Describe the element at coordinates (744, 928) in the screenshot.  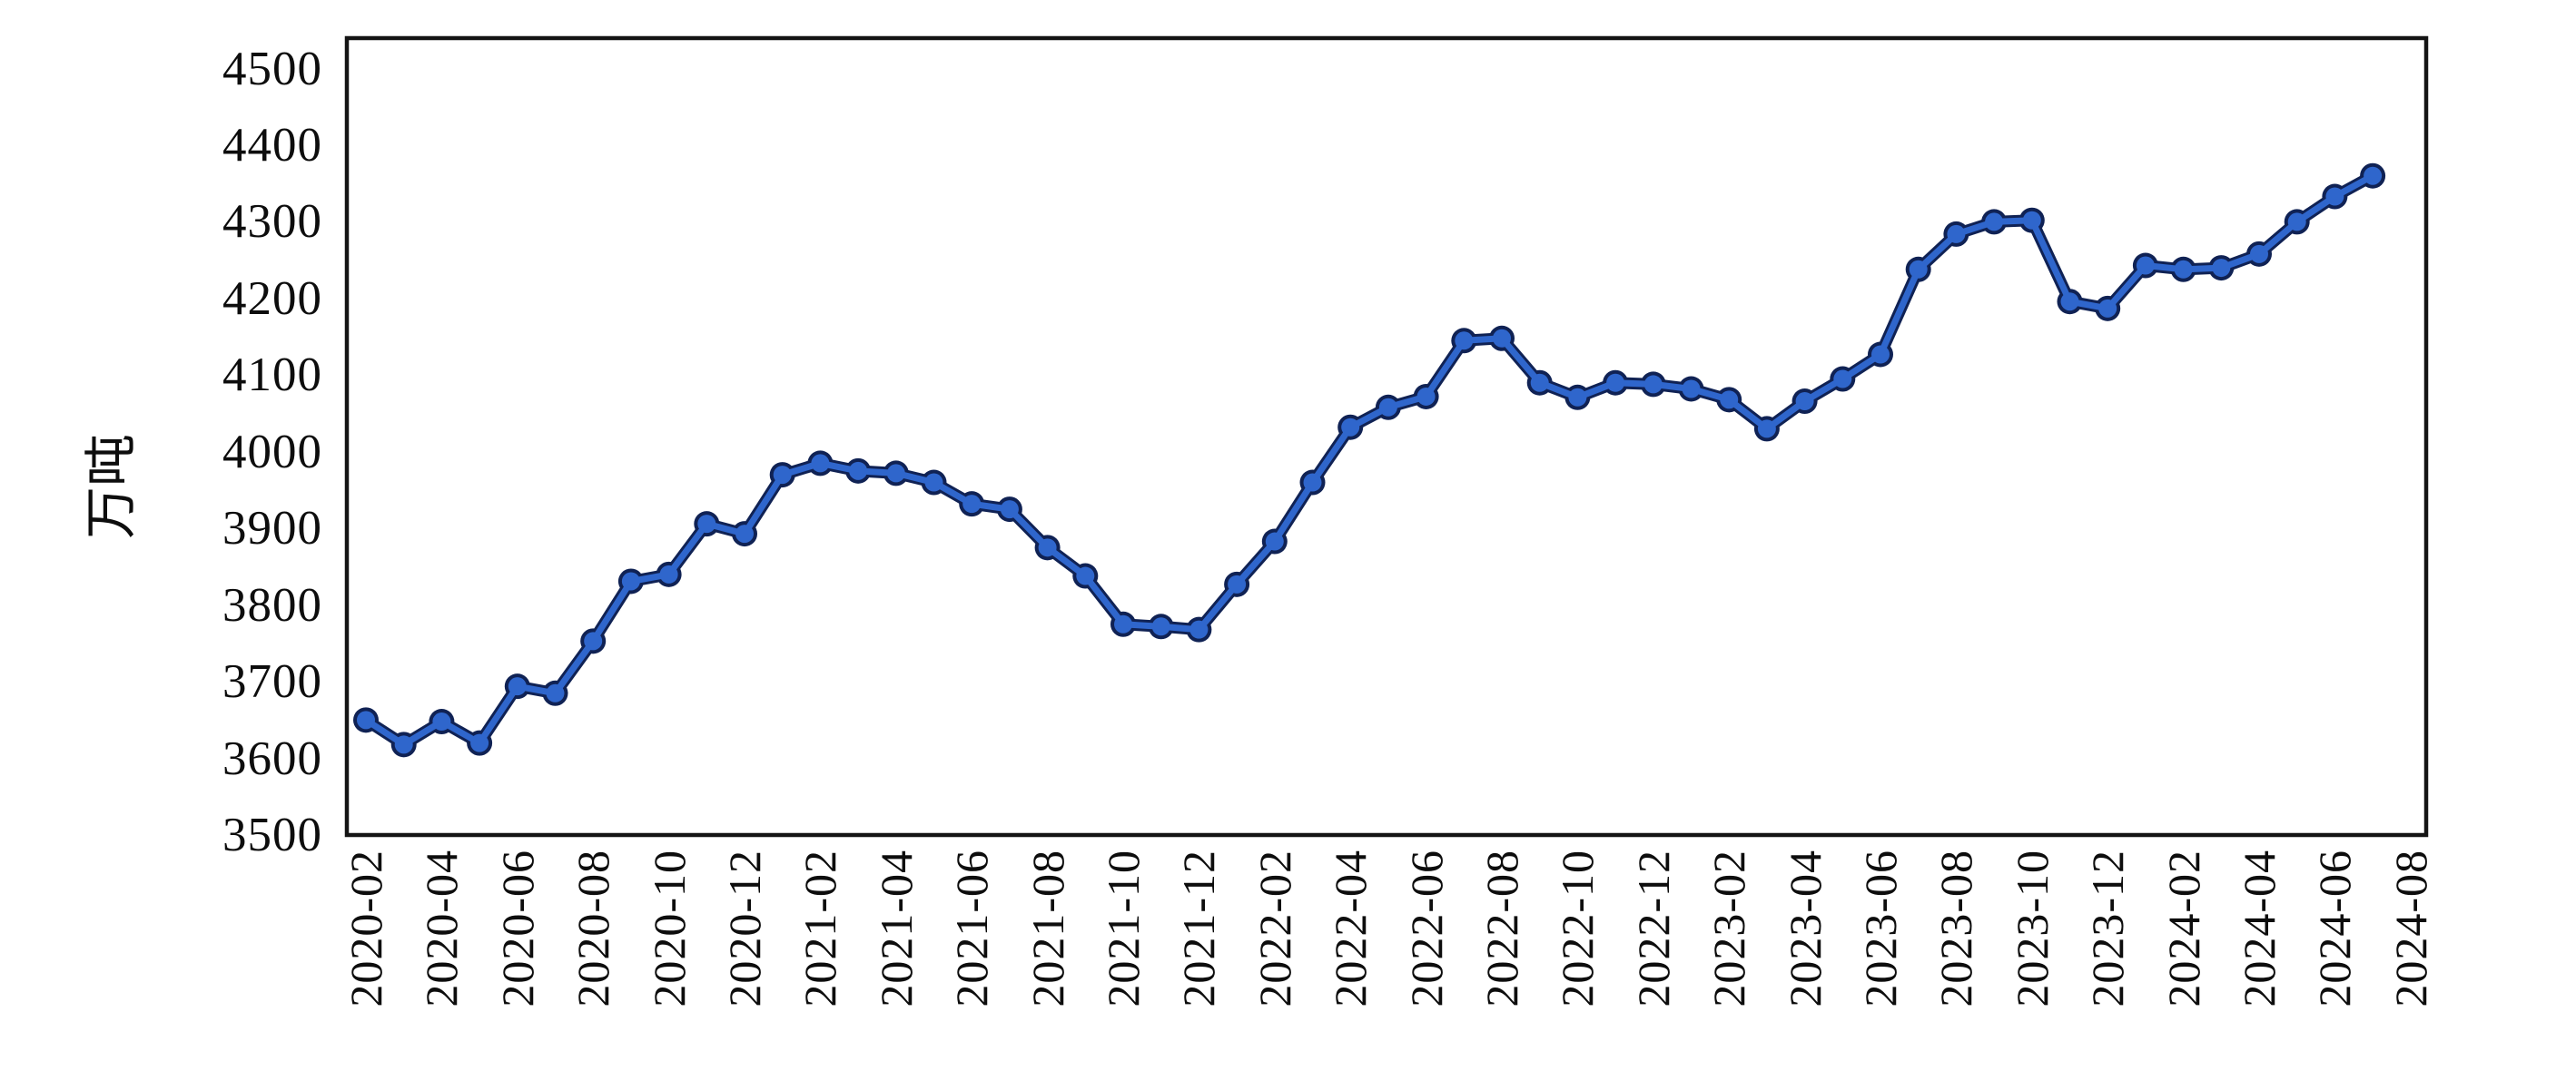
I see `x-tick-label: 2020-12` at that location.